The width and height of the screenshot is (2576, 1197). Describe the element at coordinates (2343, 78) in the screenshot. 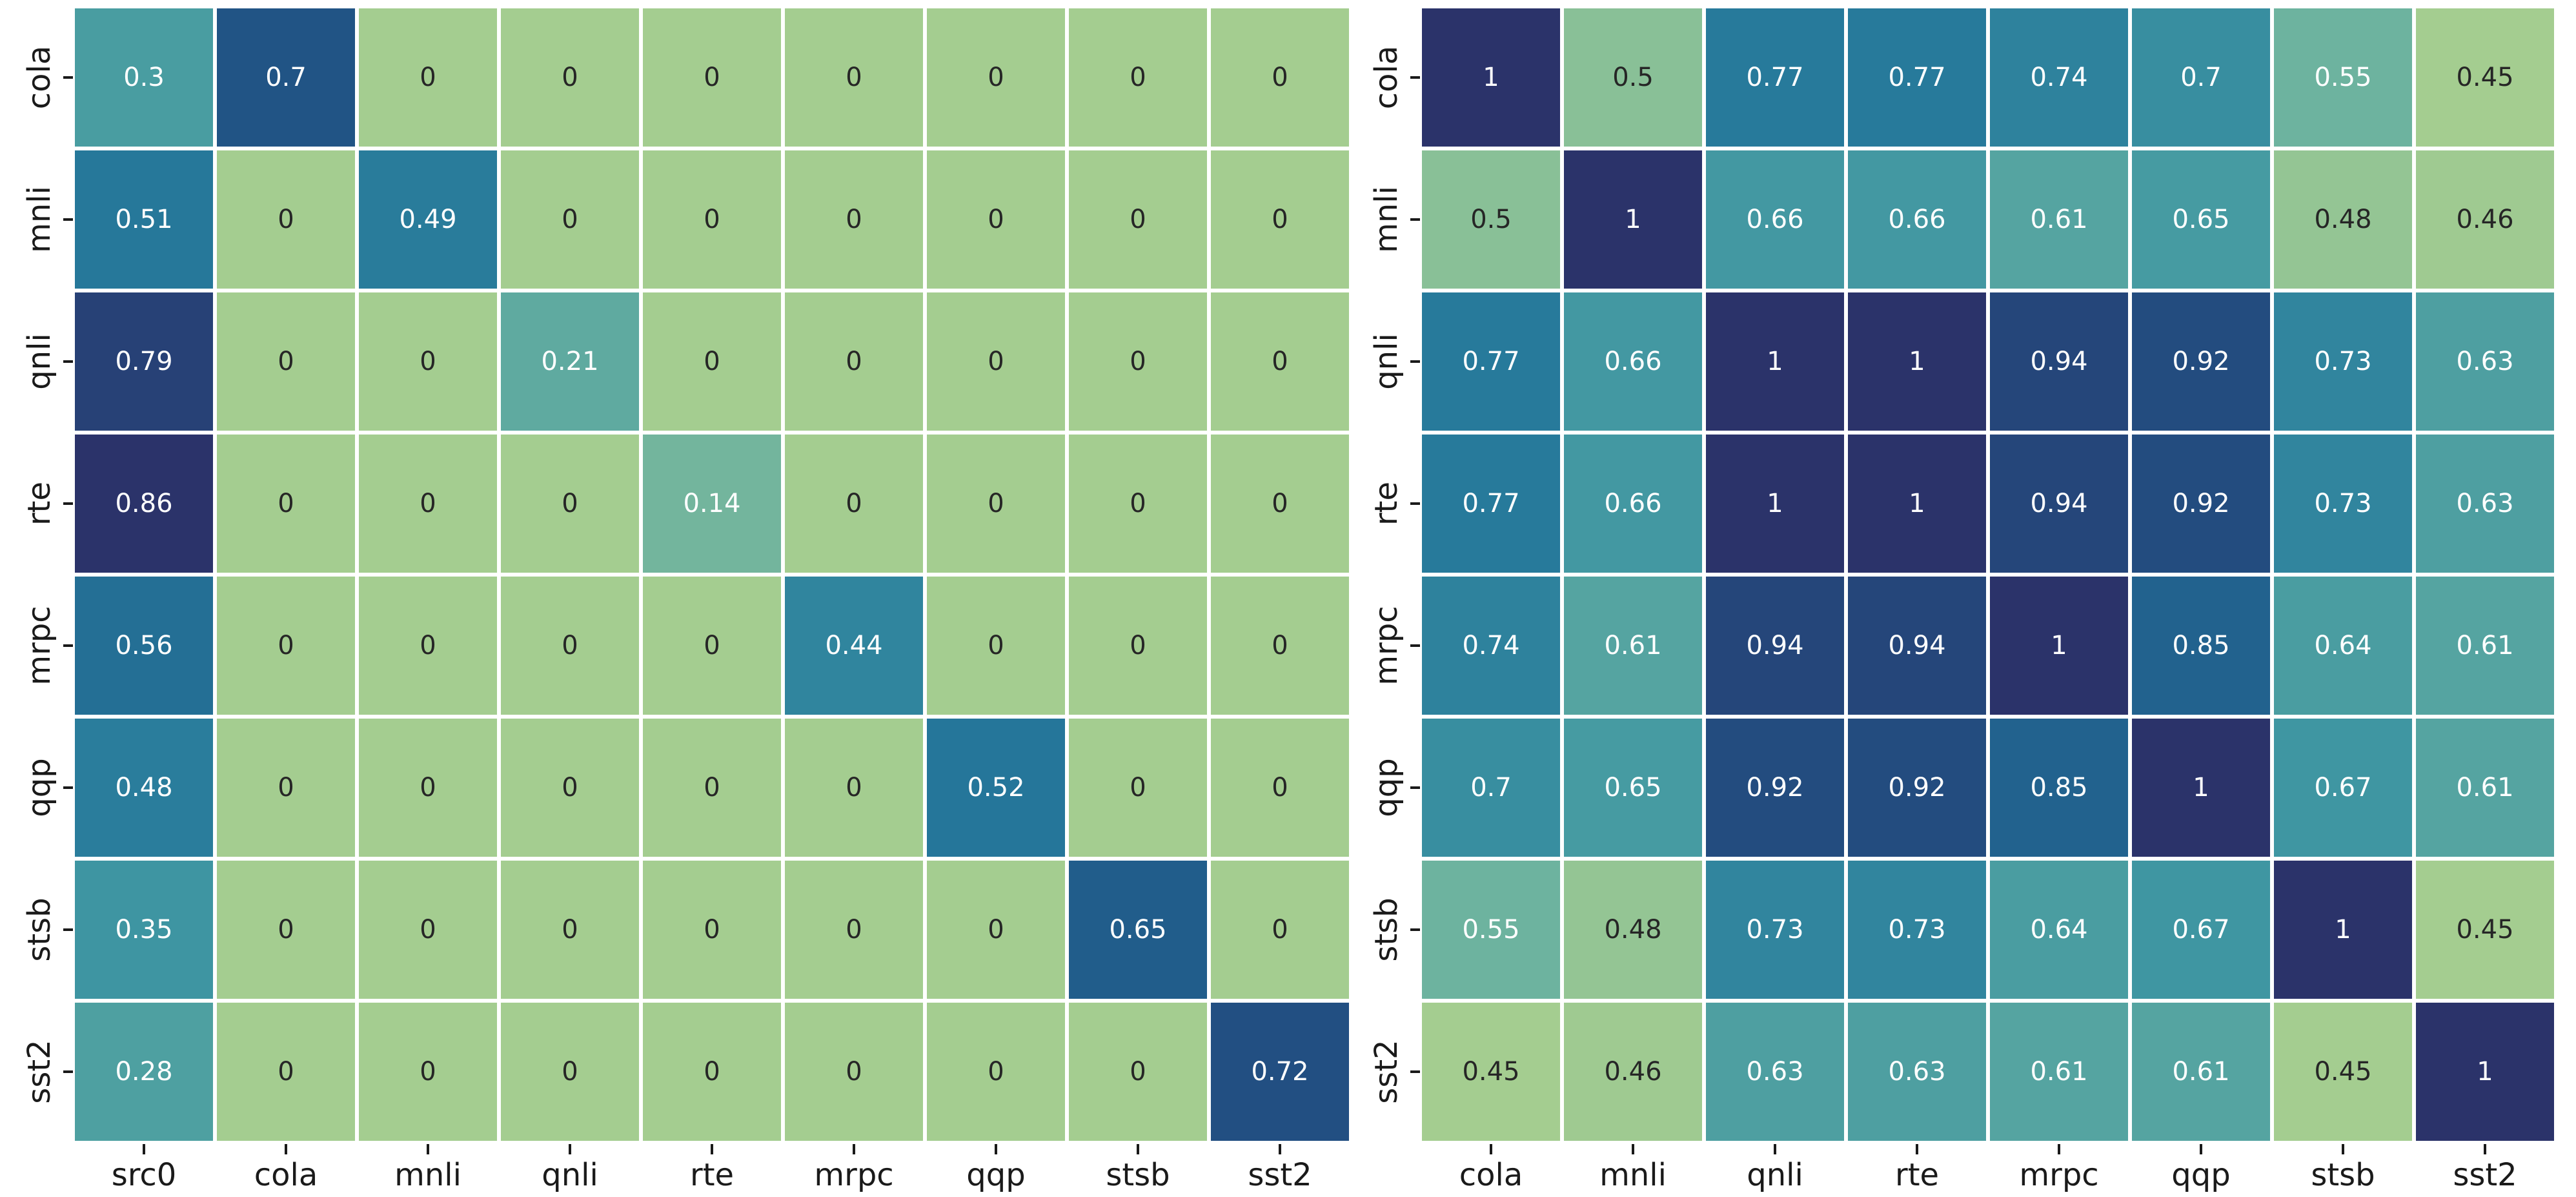

I see `heatmap-cell: 0.55` at that location.